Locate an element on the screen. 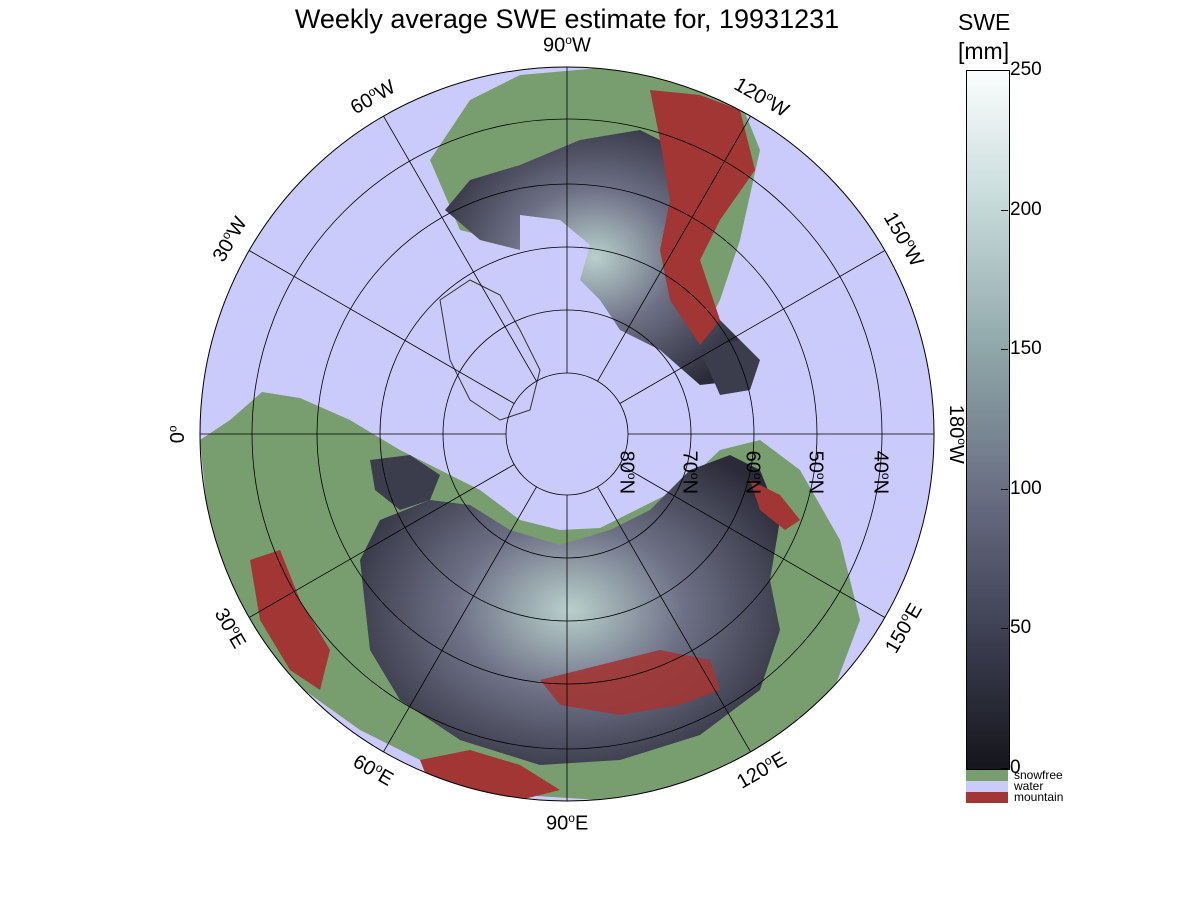 The image size is (1200, 900). hudson-bay is located at coordinates (555, 250).